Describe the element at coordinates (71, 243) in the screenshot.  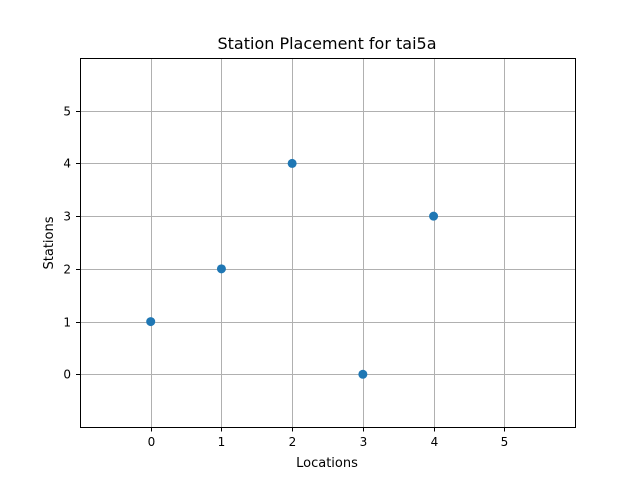
I see `y-axis-ticks: 0 1 2 3 4 5` at that location.